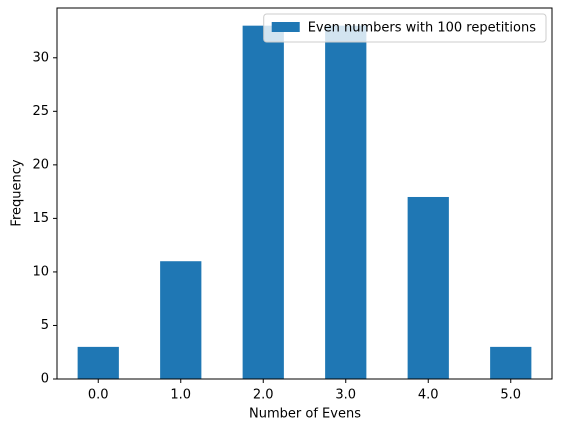 The image size is (563, 433). I want to click on legend-box, so click(405, 28).